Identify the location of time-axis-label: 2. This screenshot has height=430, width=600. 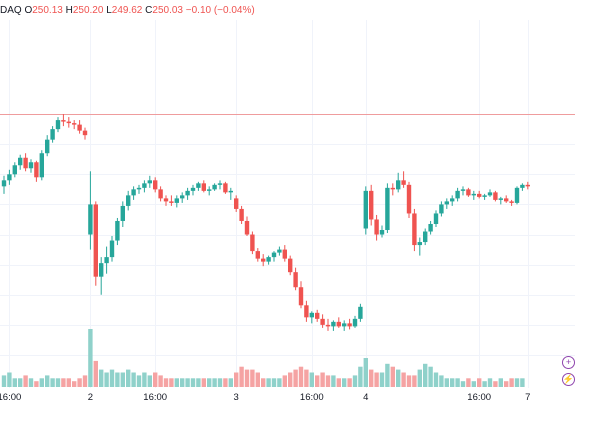
(90, 397).